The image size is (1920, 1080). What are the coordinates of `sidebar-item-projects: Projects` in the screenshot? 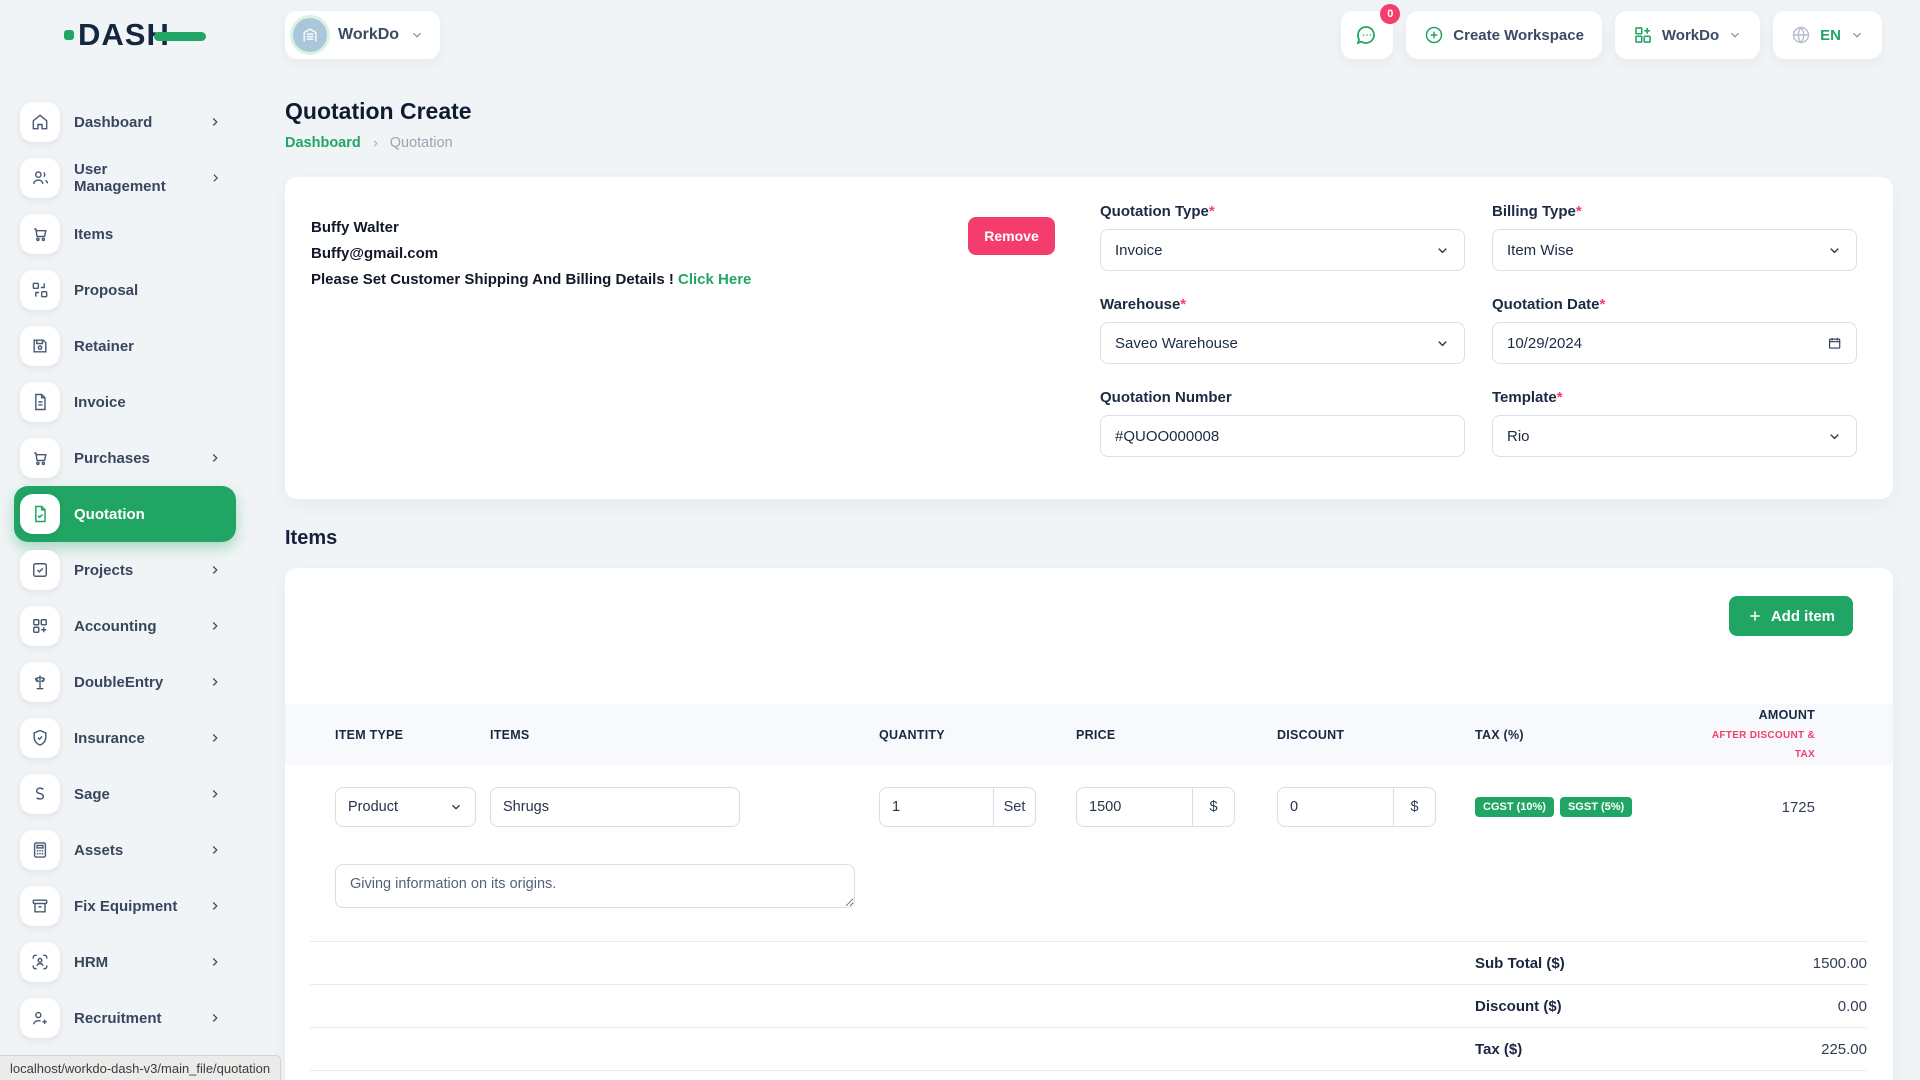 It's located at (125, 570).